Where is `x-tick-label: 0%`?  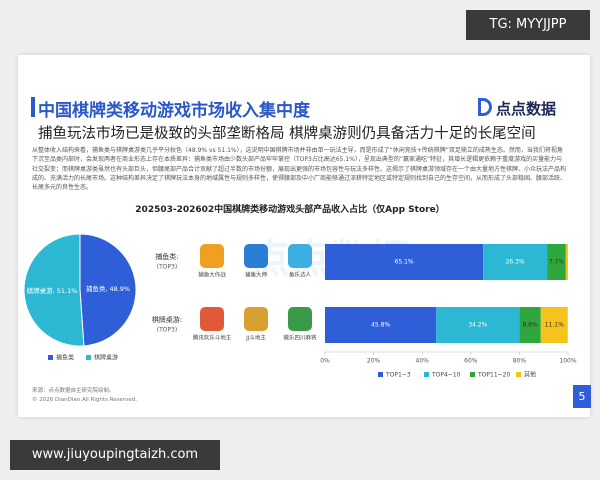
x-tick-label: 0% is located at coordinates (325, 361).